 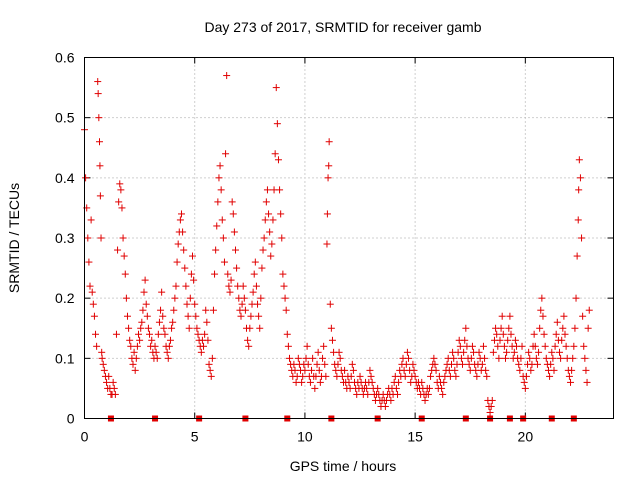 What do you see at coordinates (65, 58) in the screenshot?
I see `y-tick-label: 0.6` at bounding box center [65, 58].